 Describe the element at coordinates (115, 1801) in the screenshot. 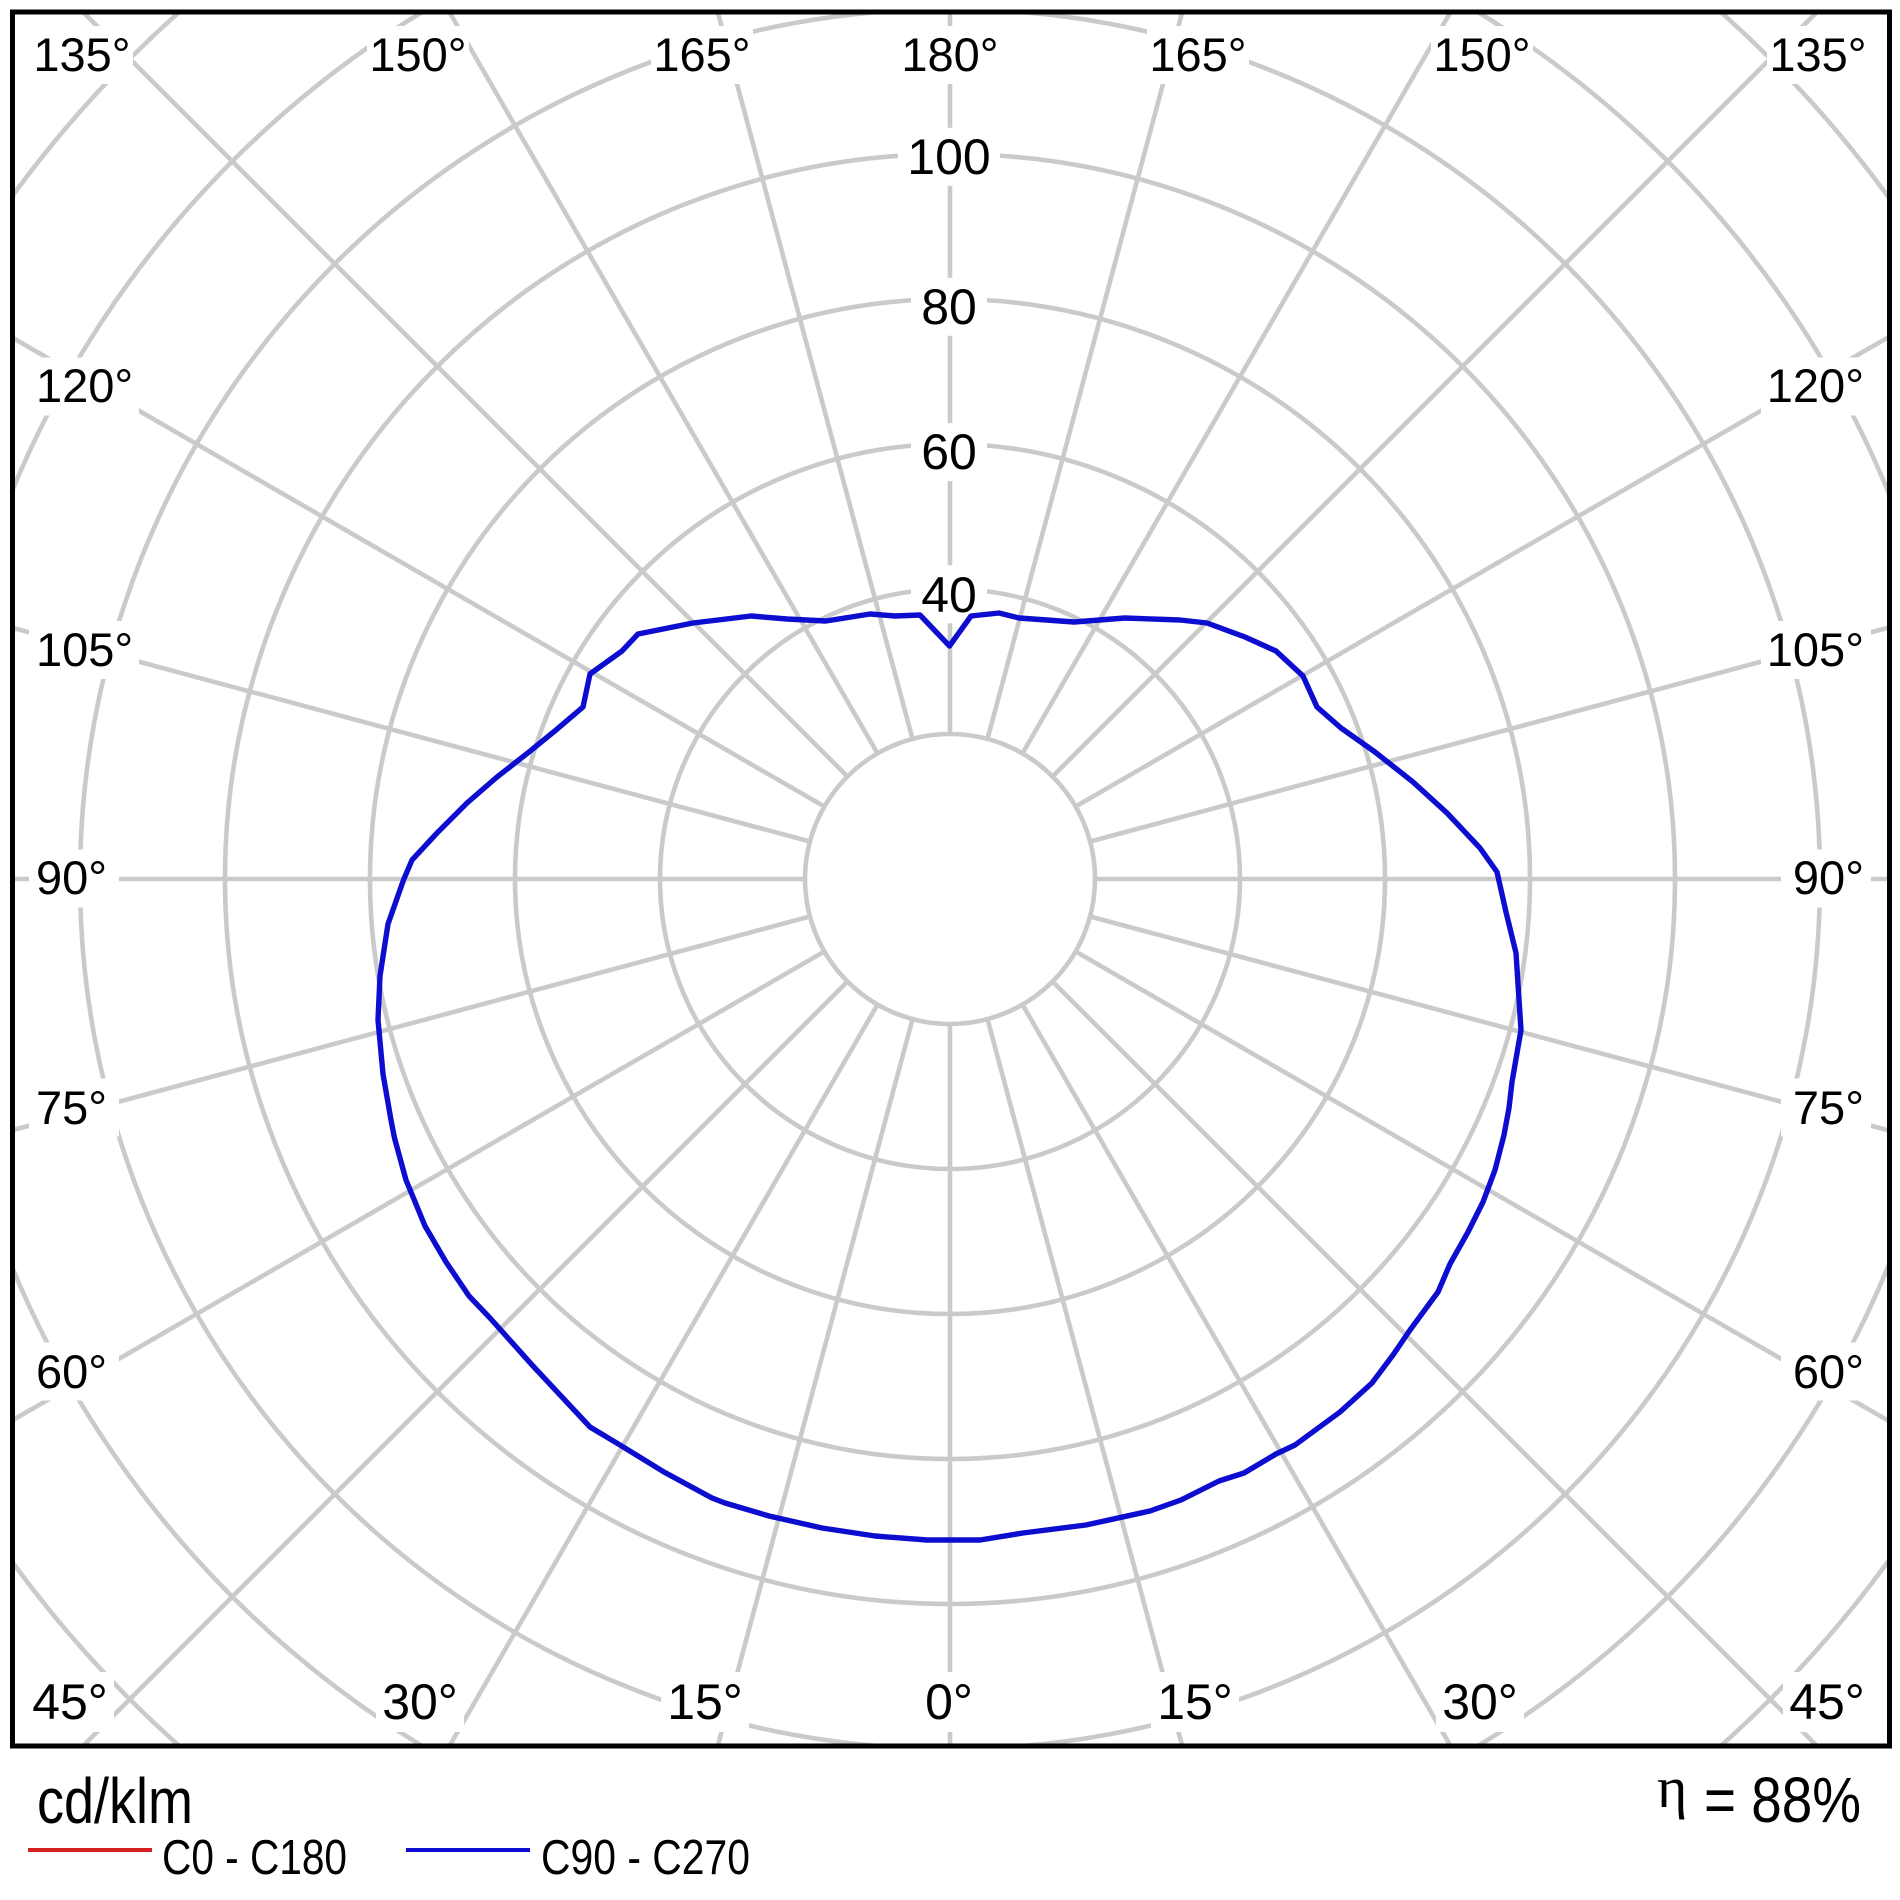

I see `svg-text: cd/klm` at that location.